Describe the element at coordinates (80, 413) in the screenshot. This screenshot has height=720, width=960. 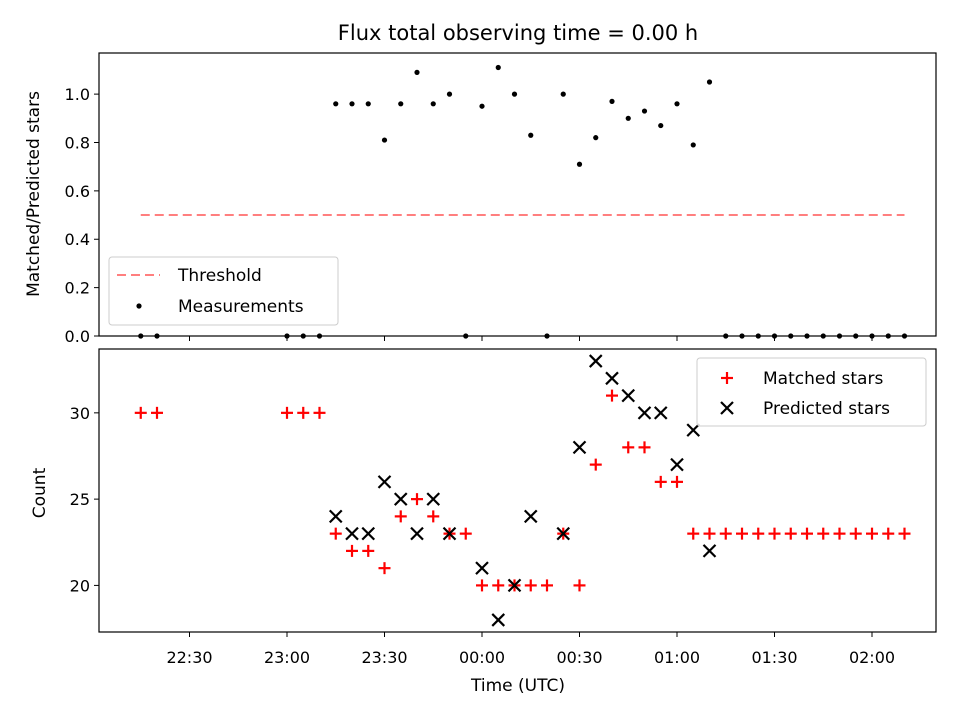
I see `bottom-y-tick-label: 30` at that location.